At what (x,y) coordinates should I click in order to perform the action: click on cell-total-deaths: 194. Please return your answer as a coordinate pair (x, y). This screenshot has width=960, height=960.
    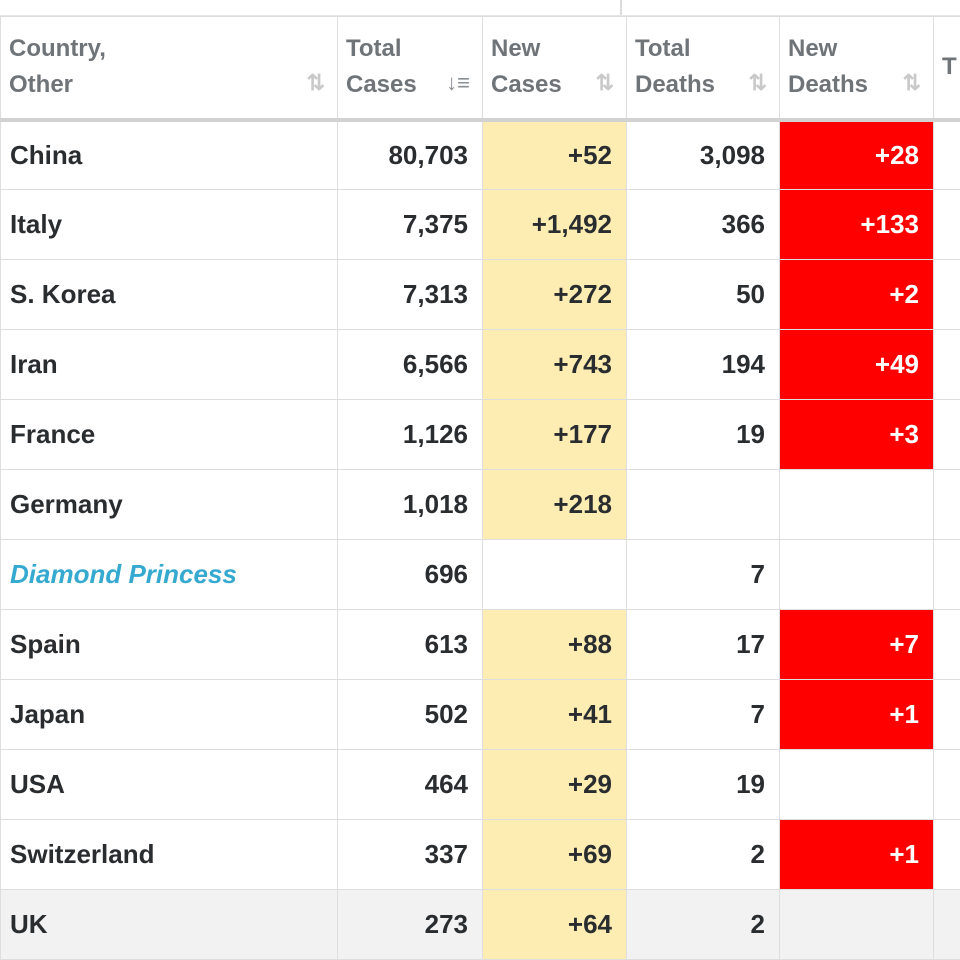
    Looking at the image, I should click on (703, 364).